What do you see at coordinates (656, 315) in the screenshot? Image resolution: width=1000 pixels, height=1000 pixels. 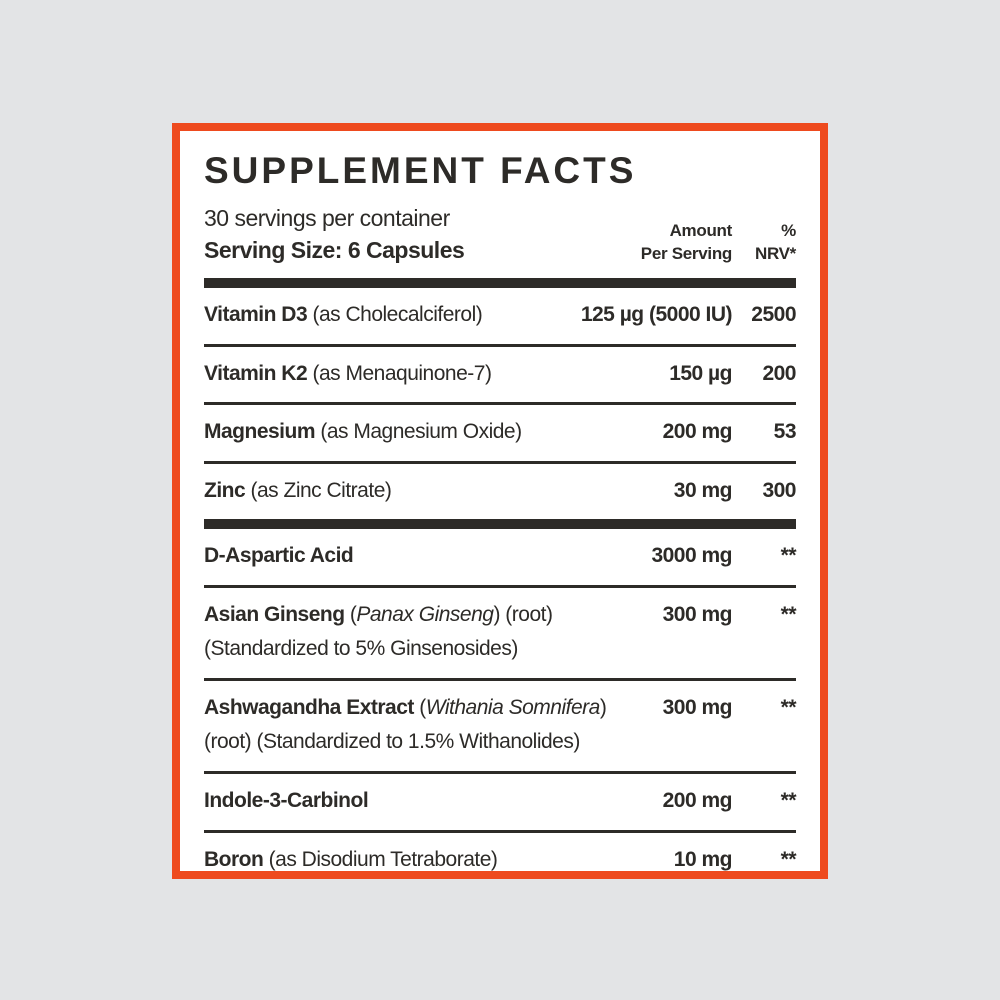 I see `nutrient-amount: 125 µg (5000 IU)` at bounding box center [656, 315].